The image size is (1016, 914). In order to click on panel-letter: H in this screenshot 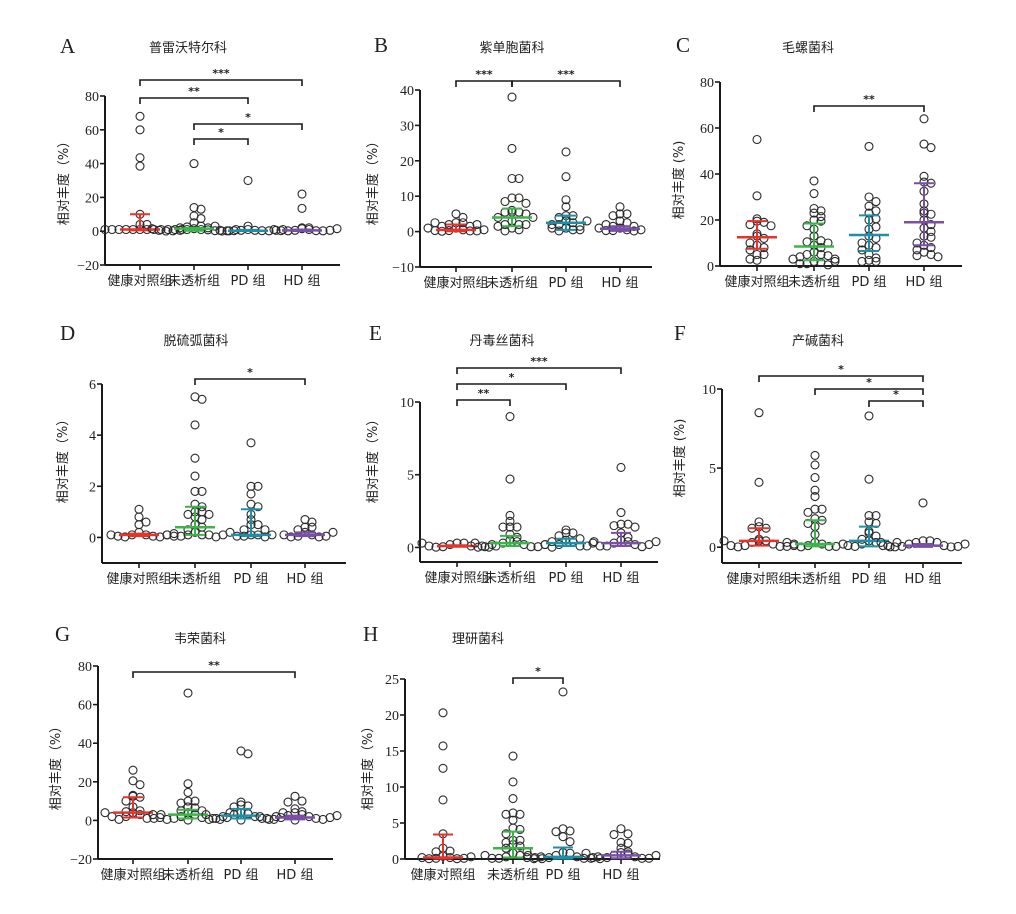, I will do `click(370, 634)`.